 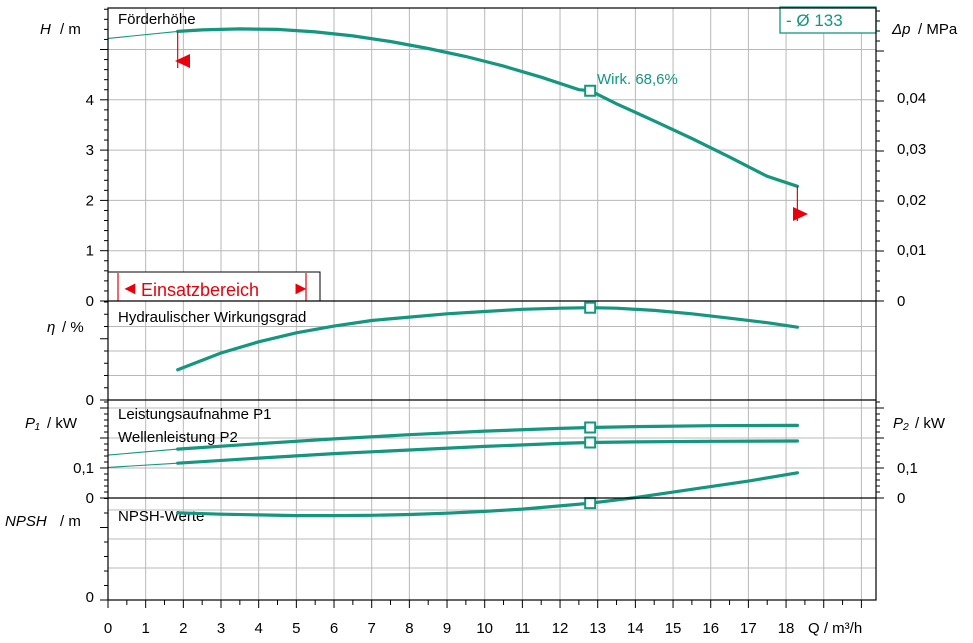 What do you see at coordinates (194, 414) in the screenshot?
I see `power-panel-title-p1: Leistungsaufnahme P1` at bounding box center [194, 414].